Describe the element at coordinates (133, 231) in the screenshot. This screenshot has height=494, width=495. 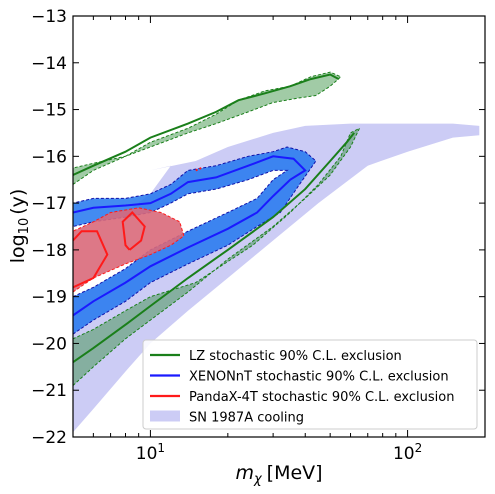
I see `pandax-exclusion-line-right` at that location.